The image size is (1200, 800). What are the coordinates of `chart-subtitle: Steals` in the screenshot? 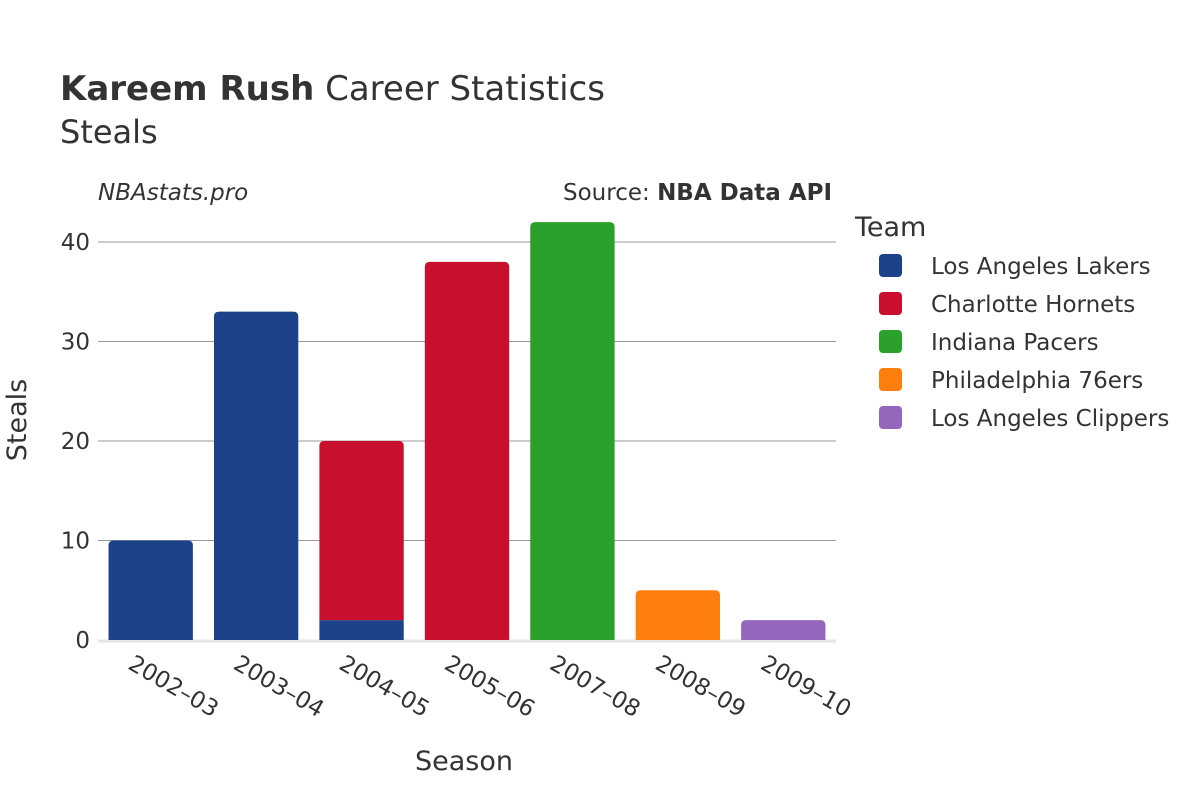 It's located at (109, 132).